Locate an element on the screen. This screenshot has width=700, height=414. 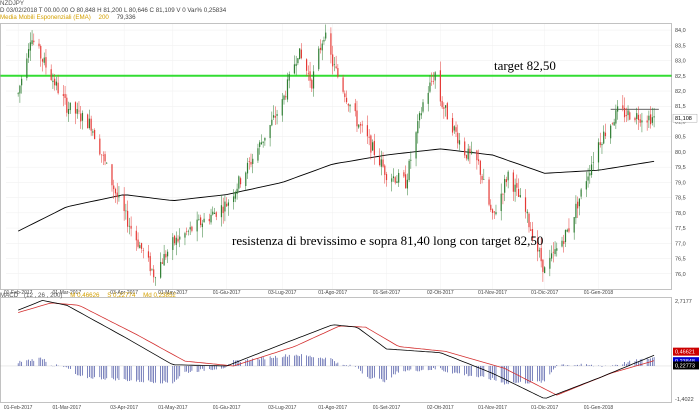
x-tick-label: 01-Feb-2017 is located at coordinates (18, 293).